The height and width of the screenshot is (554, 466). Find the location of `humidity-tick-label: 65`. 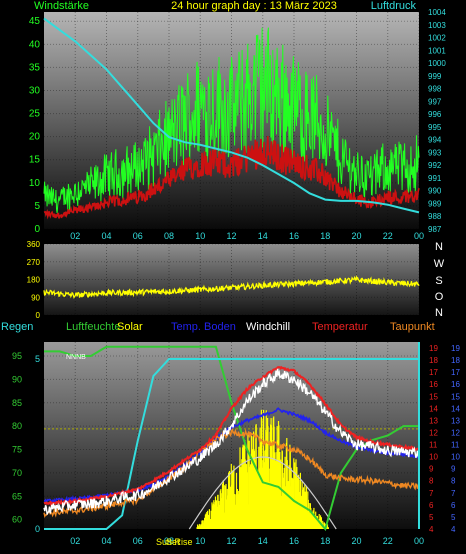

humidity-tick-label: 65 is located at coordinates (17, 496).